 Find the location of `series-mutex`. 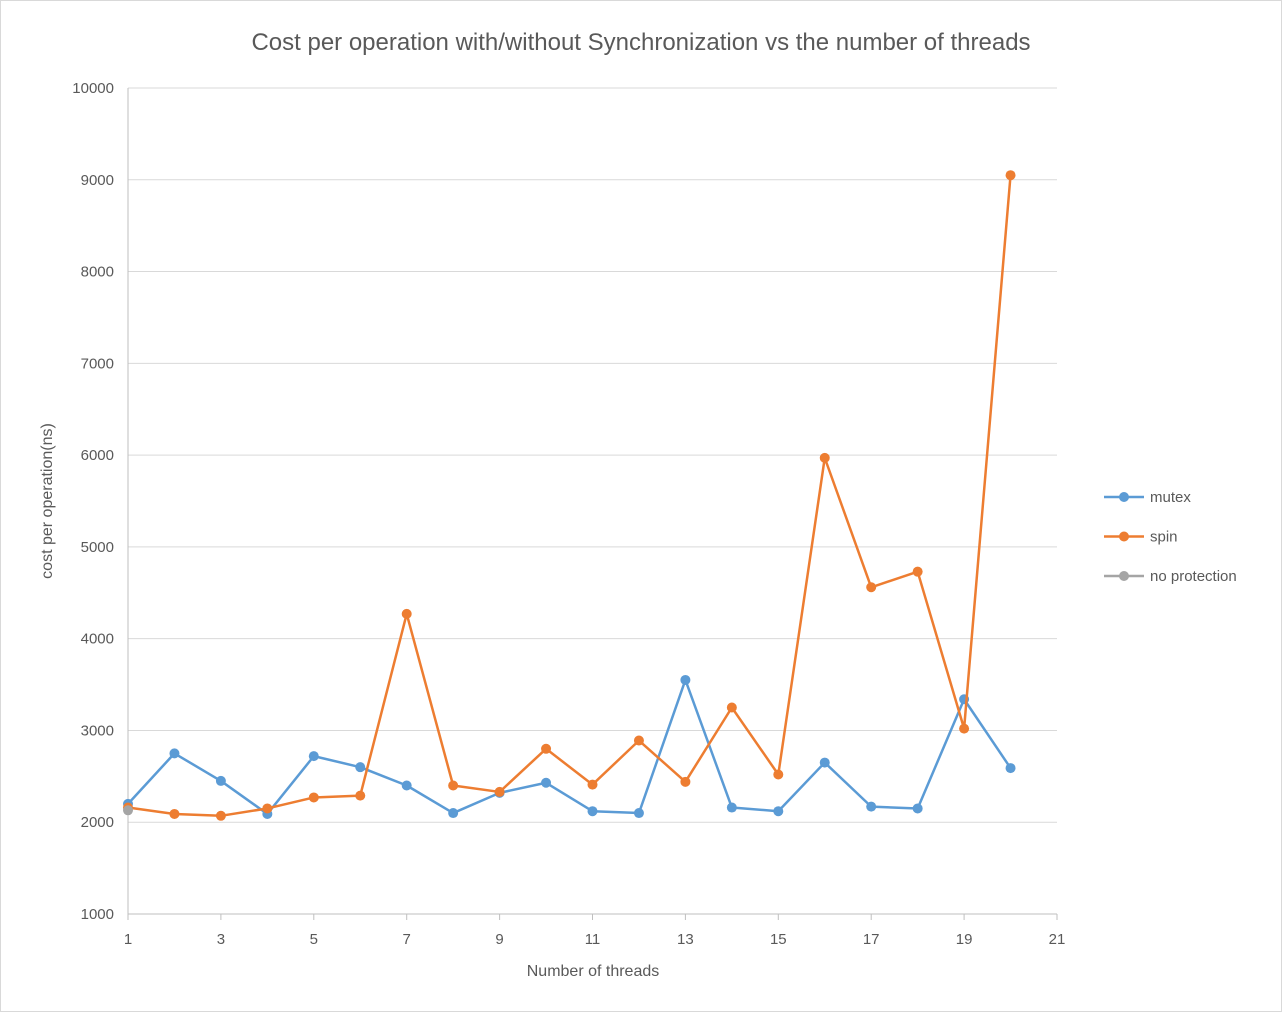

series-mutex is located at coordinates (569, 746).